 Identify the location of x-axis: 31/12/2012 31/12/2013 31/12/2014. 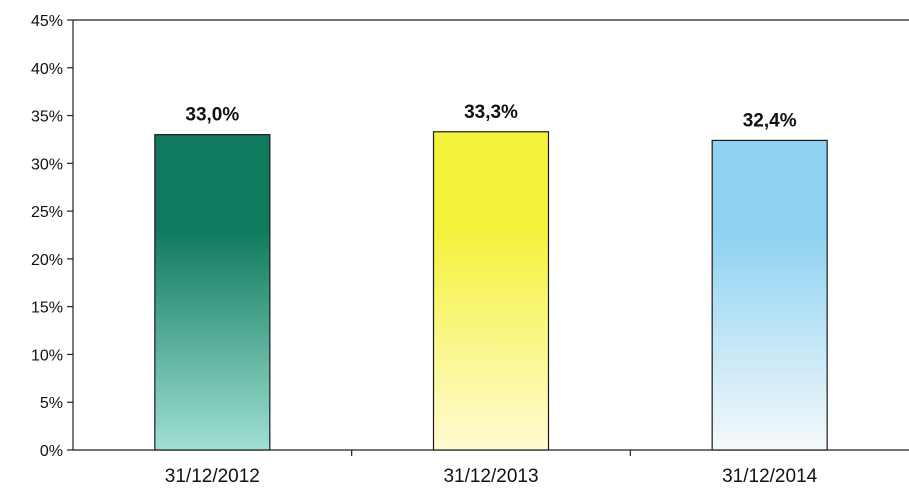
(491, 468).